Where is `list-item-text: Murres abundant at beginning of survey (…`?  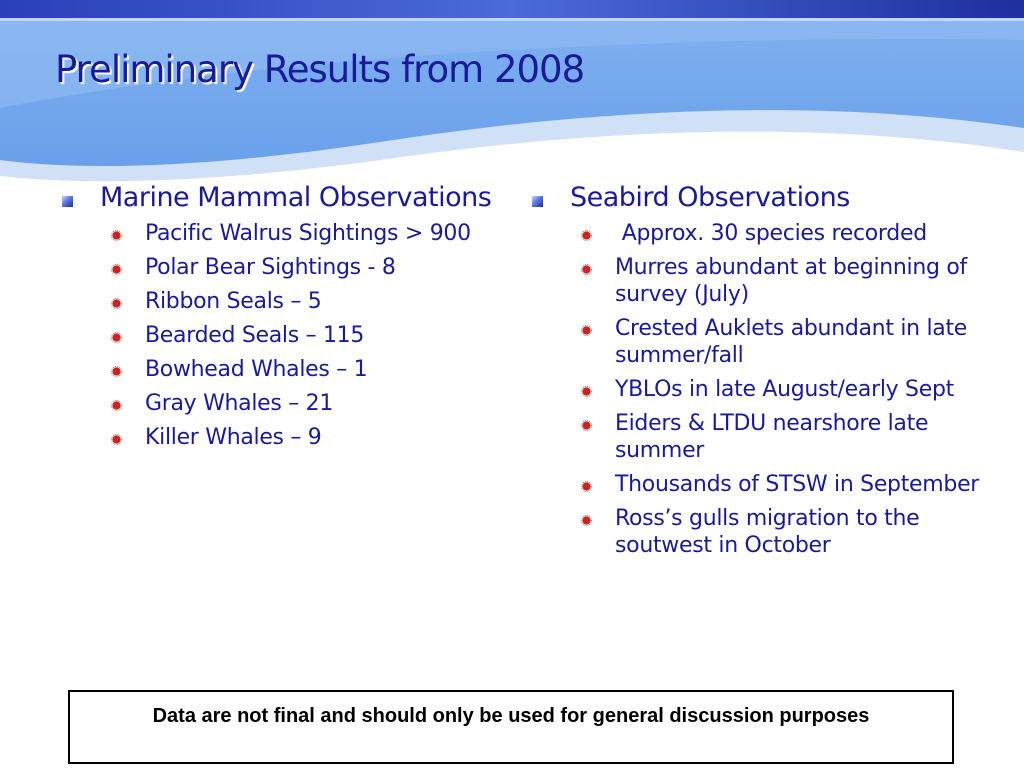
list-item-text: Murres abundant at beginning of survey (… is located at coordinates (794, 281).